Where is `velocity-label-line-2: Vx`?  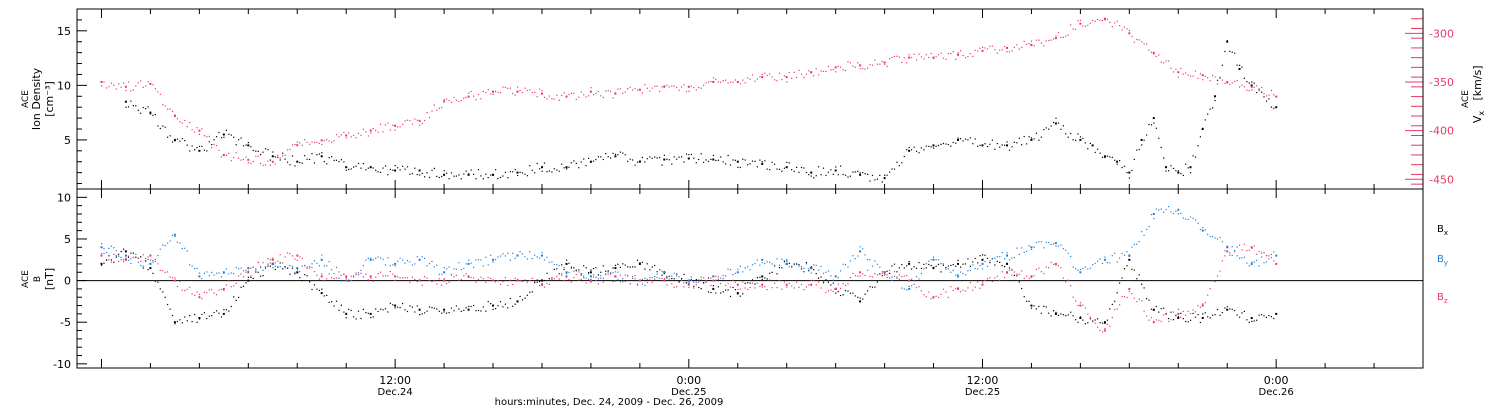
velocity-label-line-2: Vx is located at coordinates (1478, 117).